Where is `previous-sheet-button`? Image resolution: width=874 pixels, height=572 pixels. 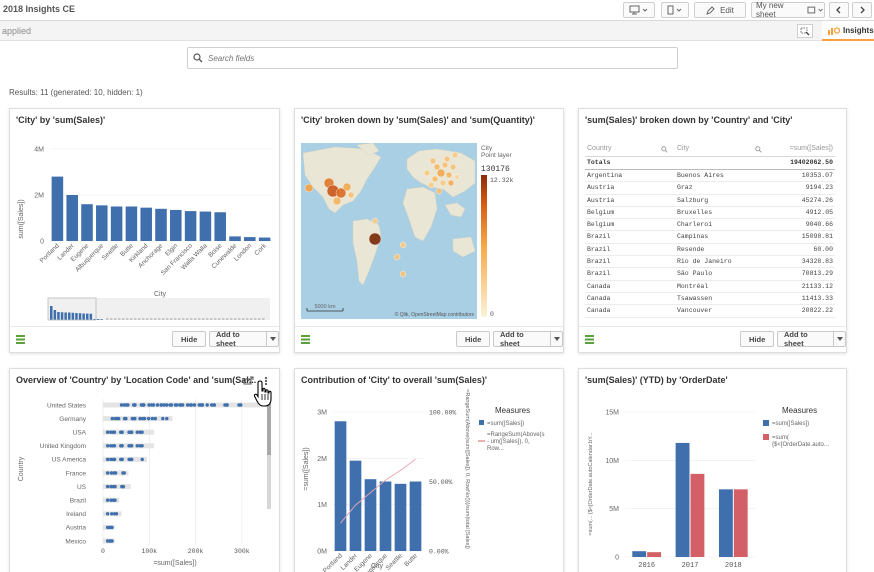
previous-sheet-button is located at coordinates (839, 10).